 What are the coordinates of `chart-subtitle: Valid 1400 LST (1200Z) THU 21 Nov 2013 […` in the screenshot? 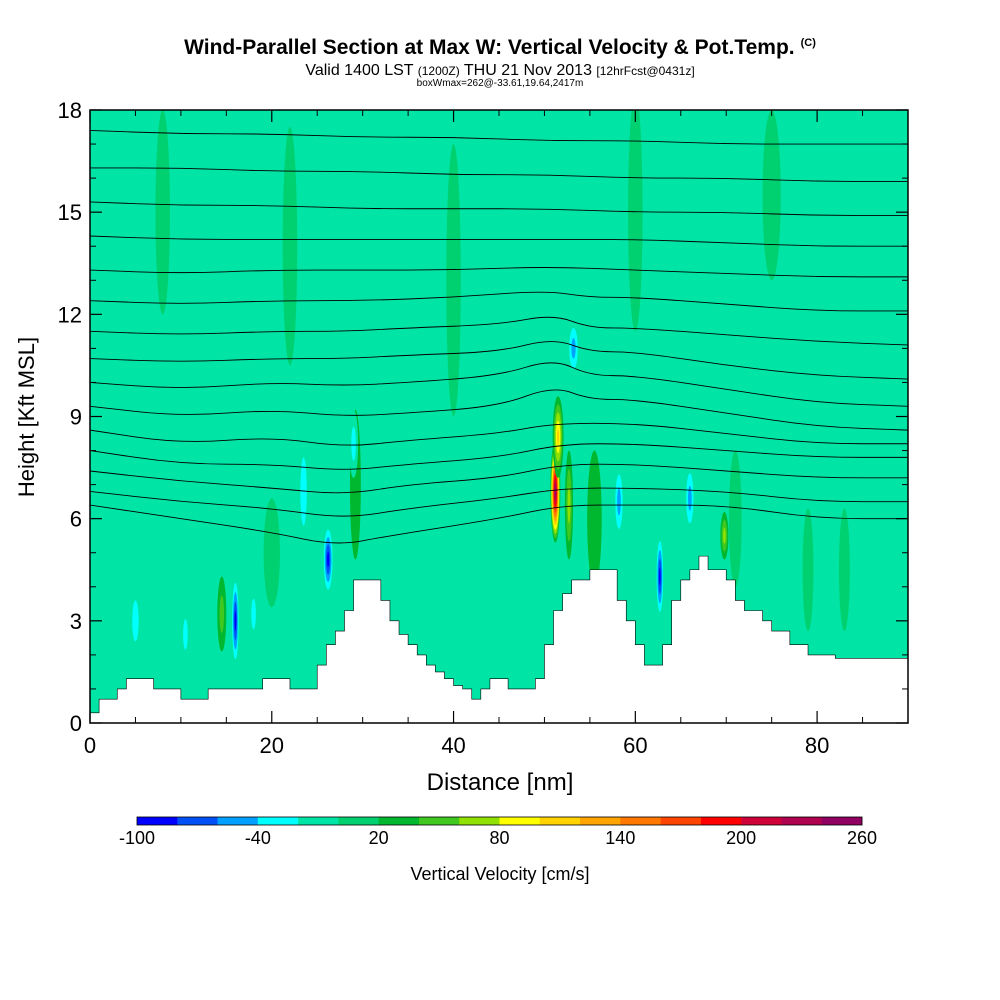 It's located at (500, 71).